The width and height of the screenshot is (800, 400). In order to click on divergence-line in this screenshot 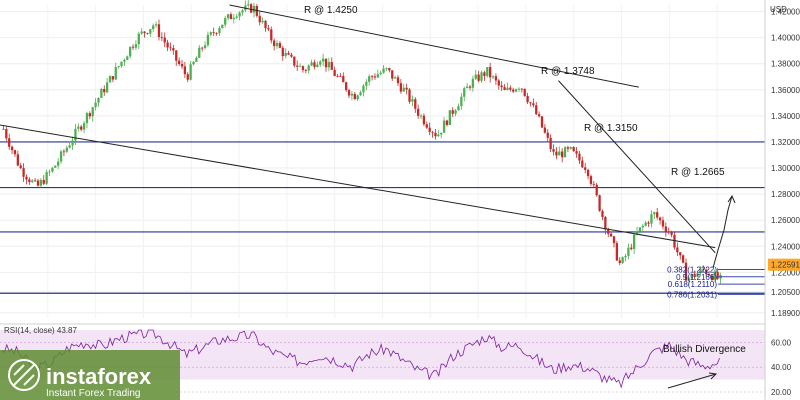, I will do `click(692, 381)`.